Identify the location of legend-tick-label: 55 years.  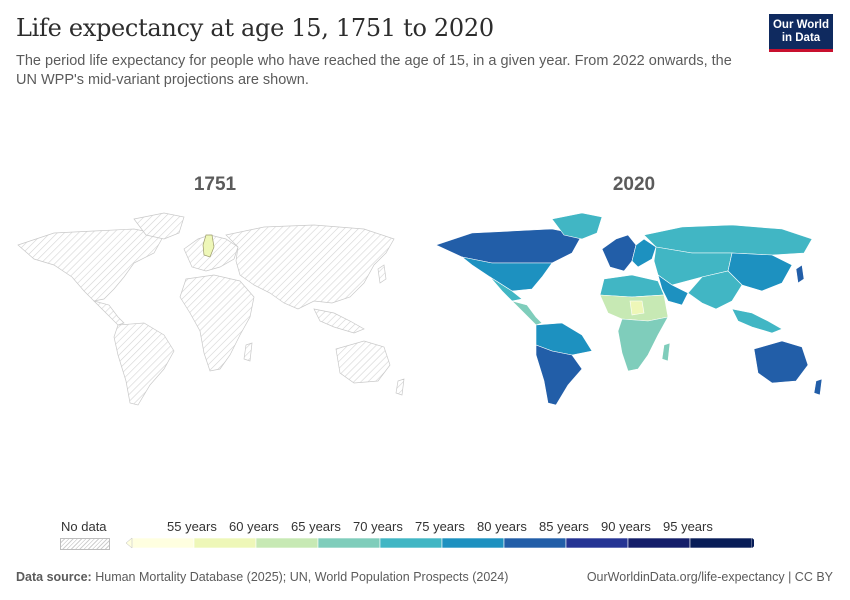
(192, 526).